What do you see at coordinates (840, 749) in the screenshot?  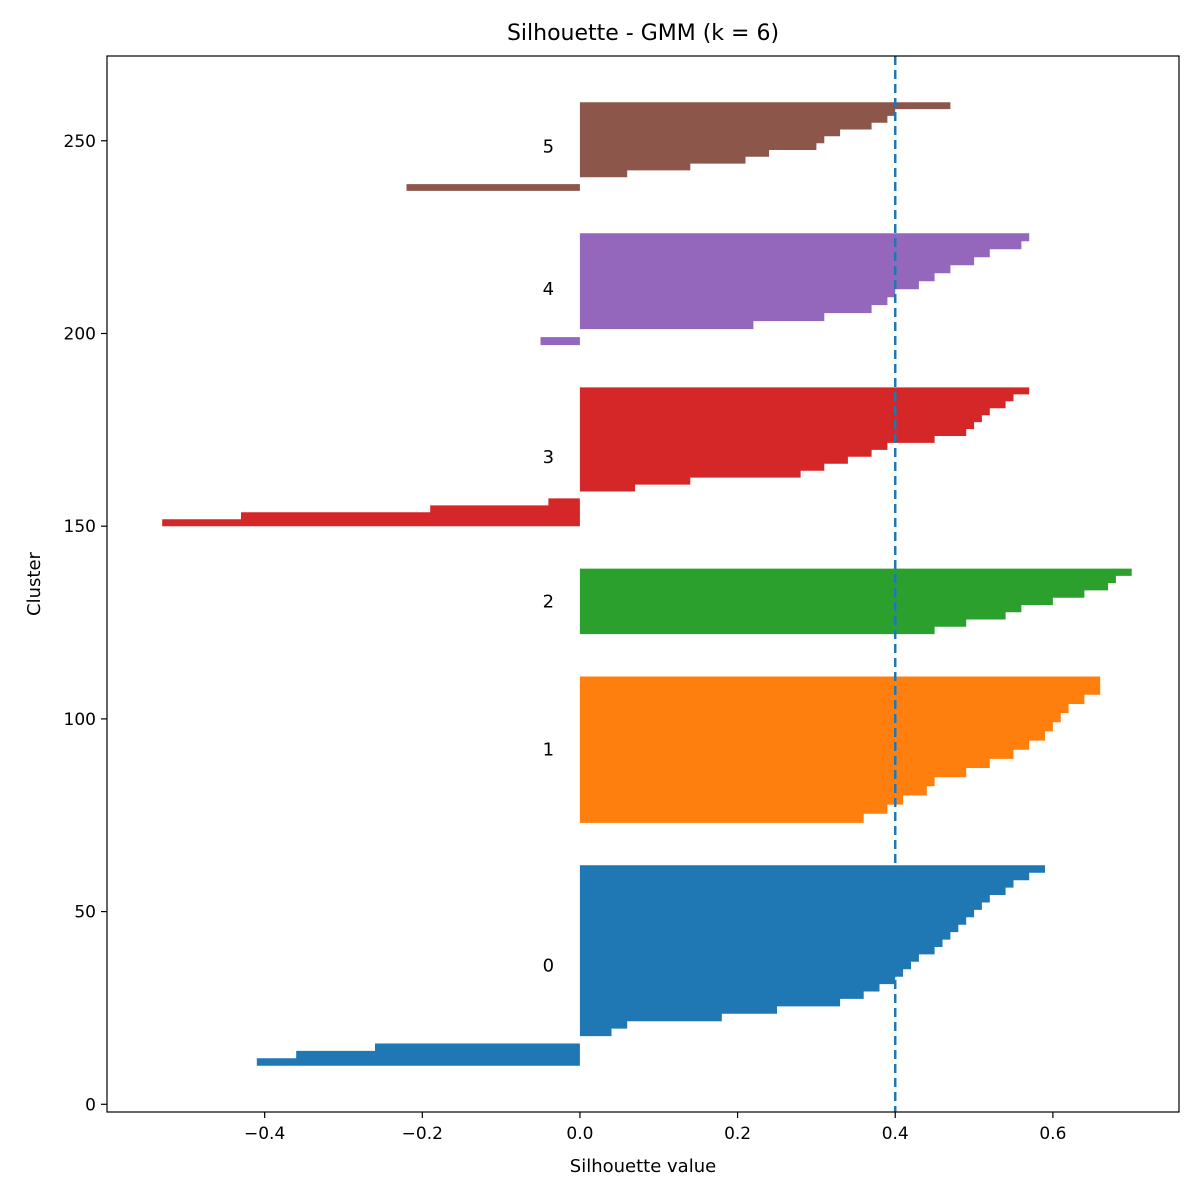 I see `cluster-1-silhouette` at bounding box center [840, 749].